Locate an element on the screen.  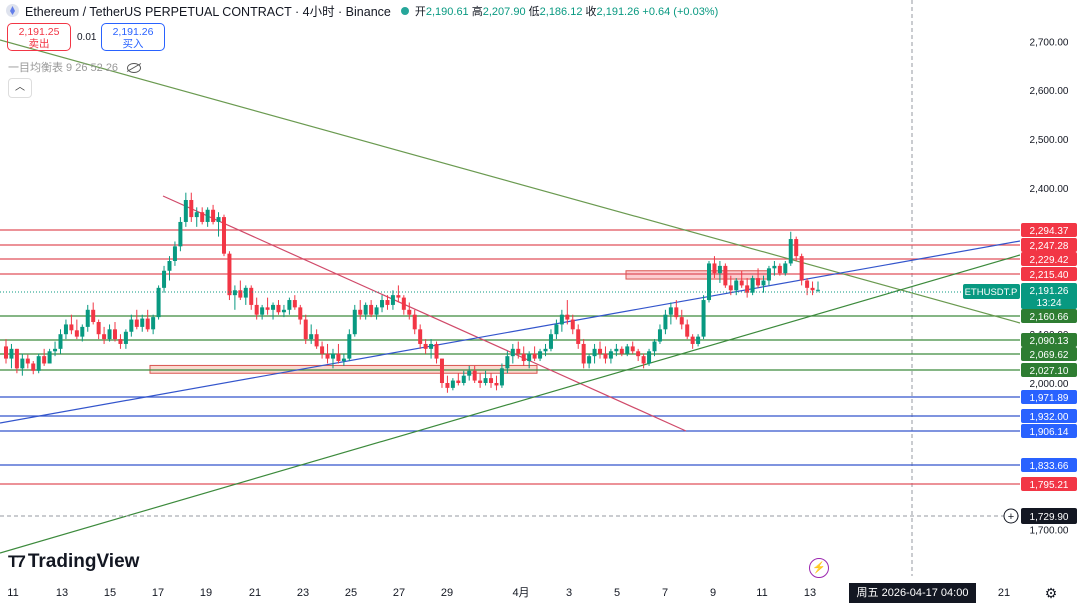
buy-label: 买入 is located at coordinates (133, 44).